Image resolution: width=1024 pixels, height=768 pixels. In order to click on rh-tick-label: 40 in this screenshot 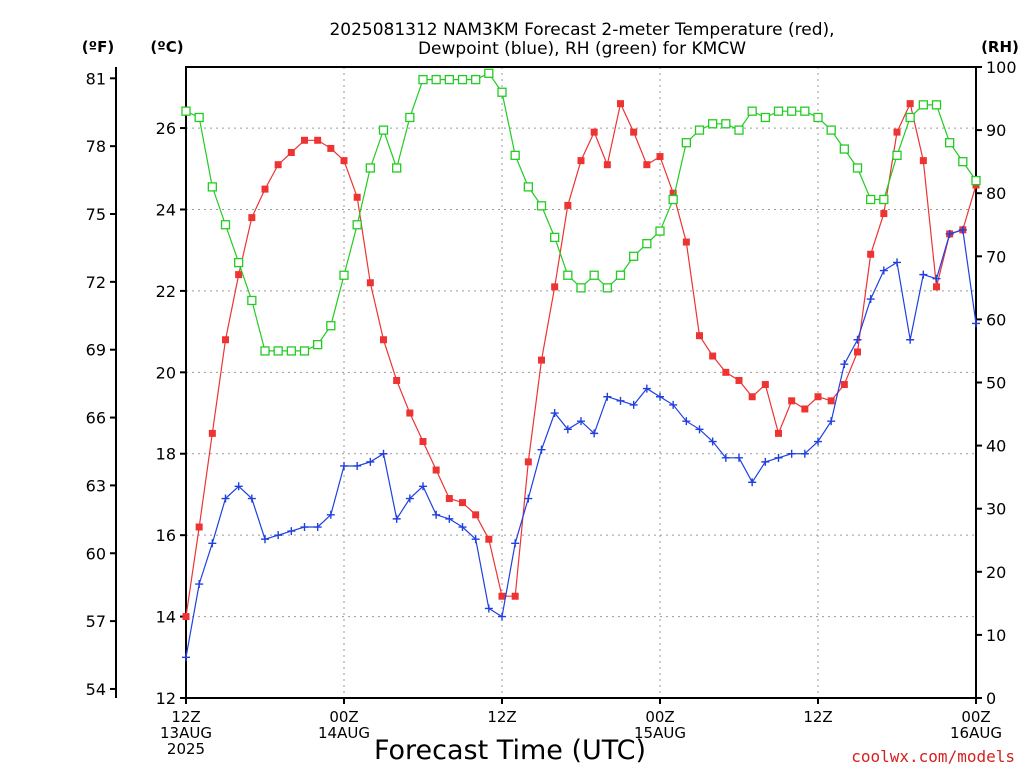, I will do `click(996, 446)`.